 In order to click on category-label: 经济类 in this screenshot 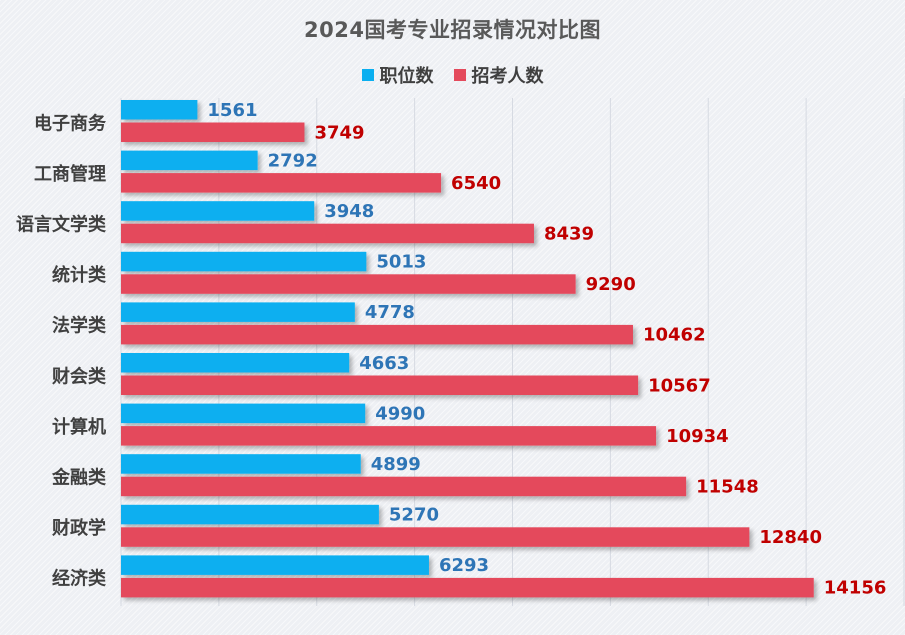, I will do `click(79, 579)`.